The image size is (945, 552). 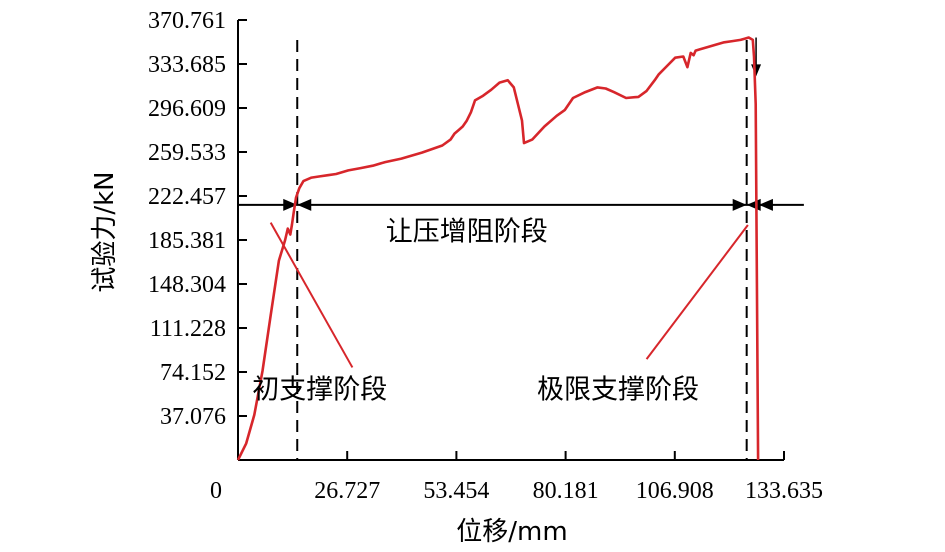 What do you see at coordinates (188, 329) in the screenshot?
I see `y-tick-label: 111.228` at bounding box center [188, 329].